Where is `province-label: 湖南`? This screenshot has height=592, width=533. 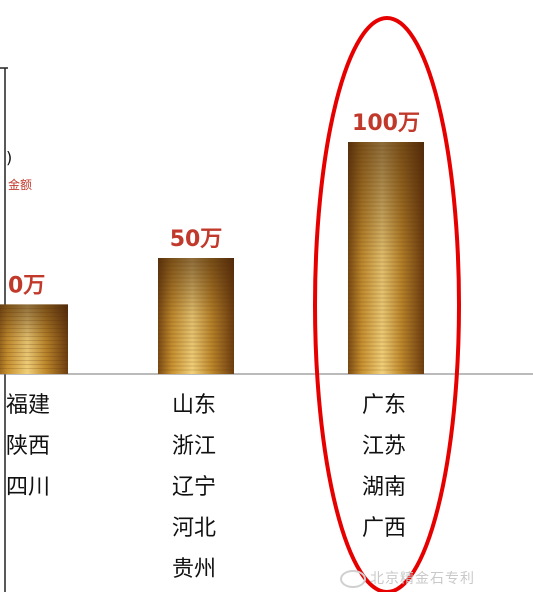
province-label: 湖南 is located at coordinates (384, 488).